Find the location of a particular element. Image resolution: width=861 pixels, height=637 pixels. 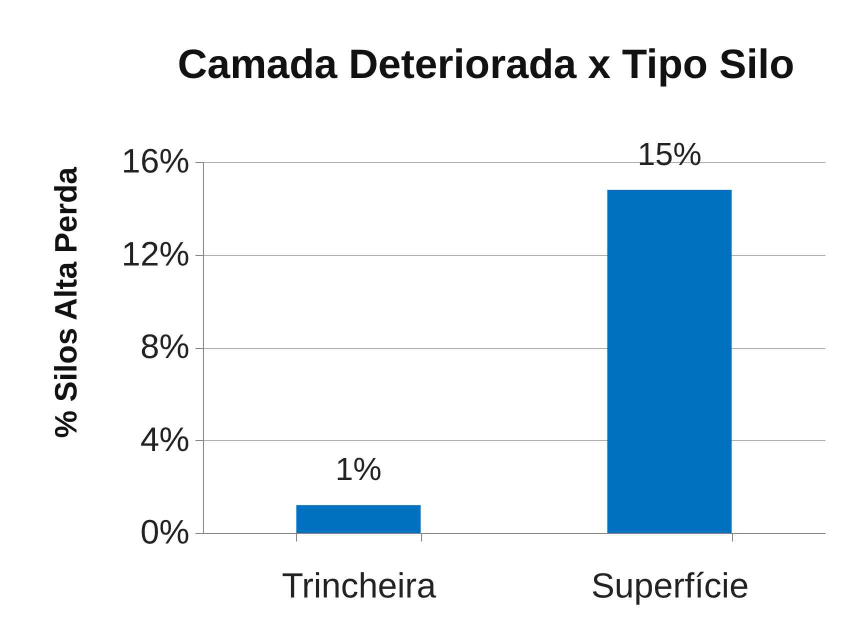

x-tick-label: Trincheira is located at coordinates (359, 586).